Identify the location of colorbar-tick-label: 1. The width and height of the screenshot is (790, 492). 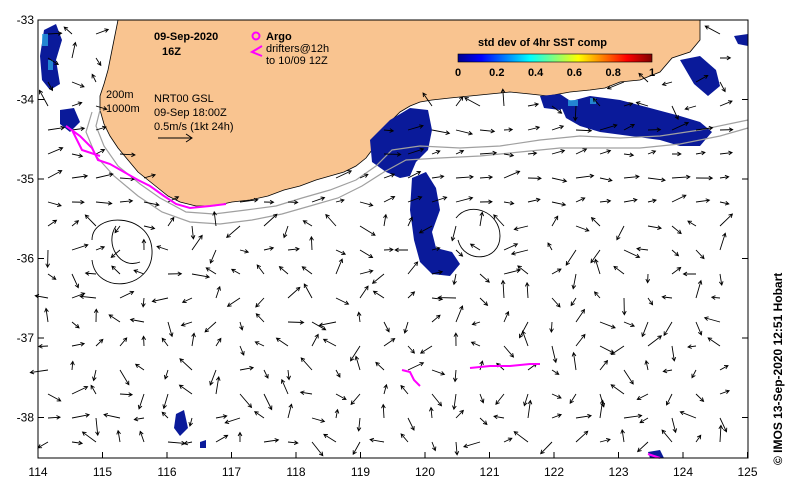
(652, 73).